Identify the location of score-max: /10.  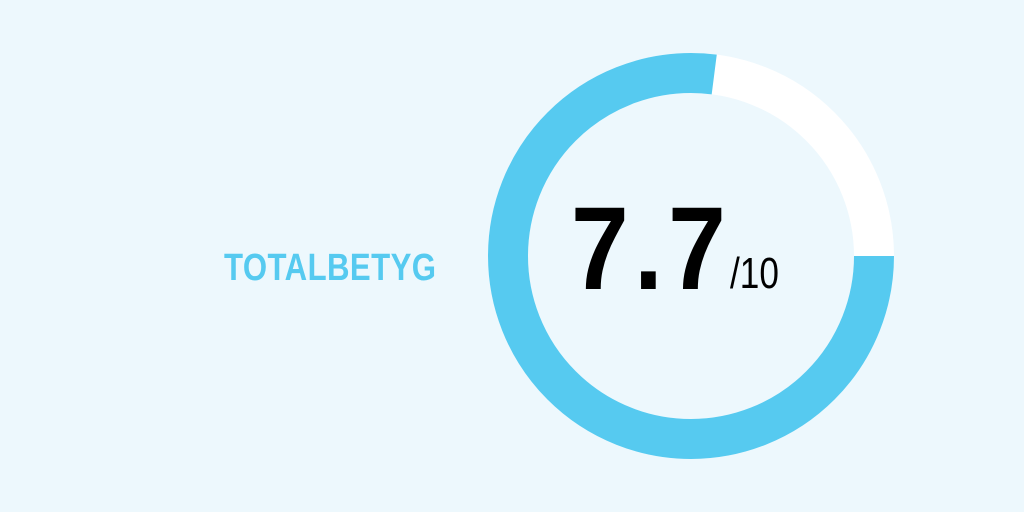
(754, 273).